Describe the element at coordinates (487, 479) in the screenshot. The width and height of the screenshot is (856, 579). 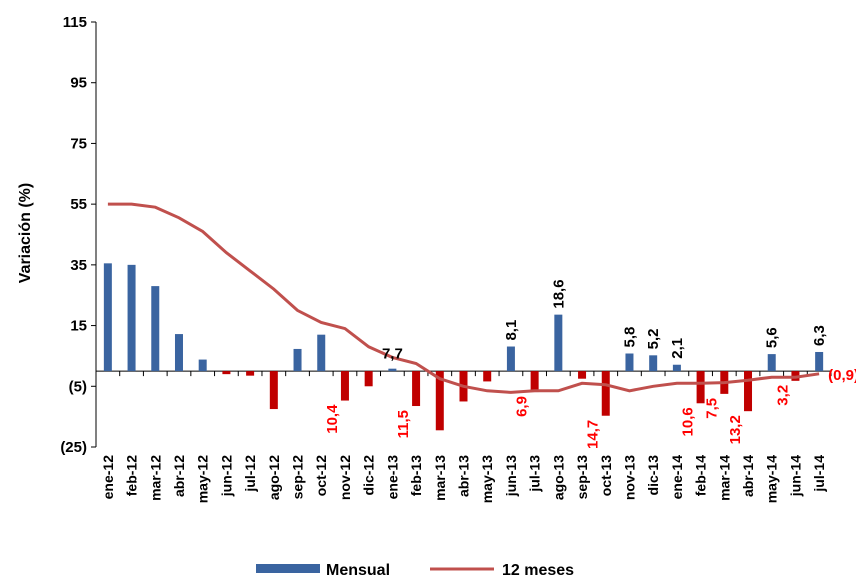
I see `x-tick-label: may-13` at that location.